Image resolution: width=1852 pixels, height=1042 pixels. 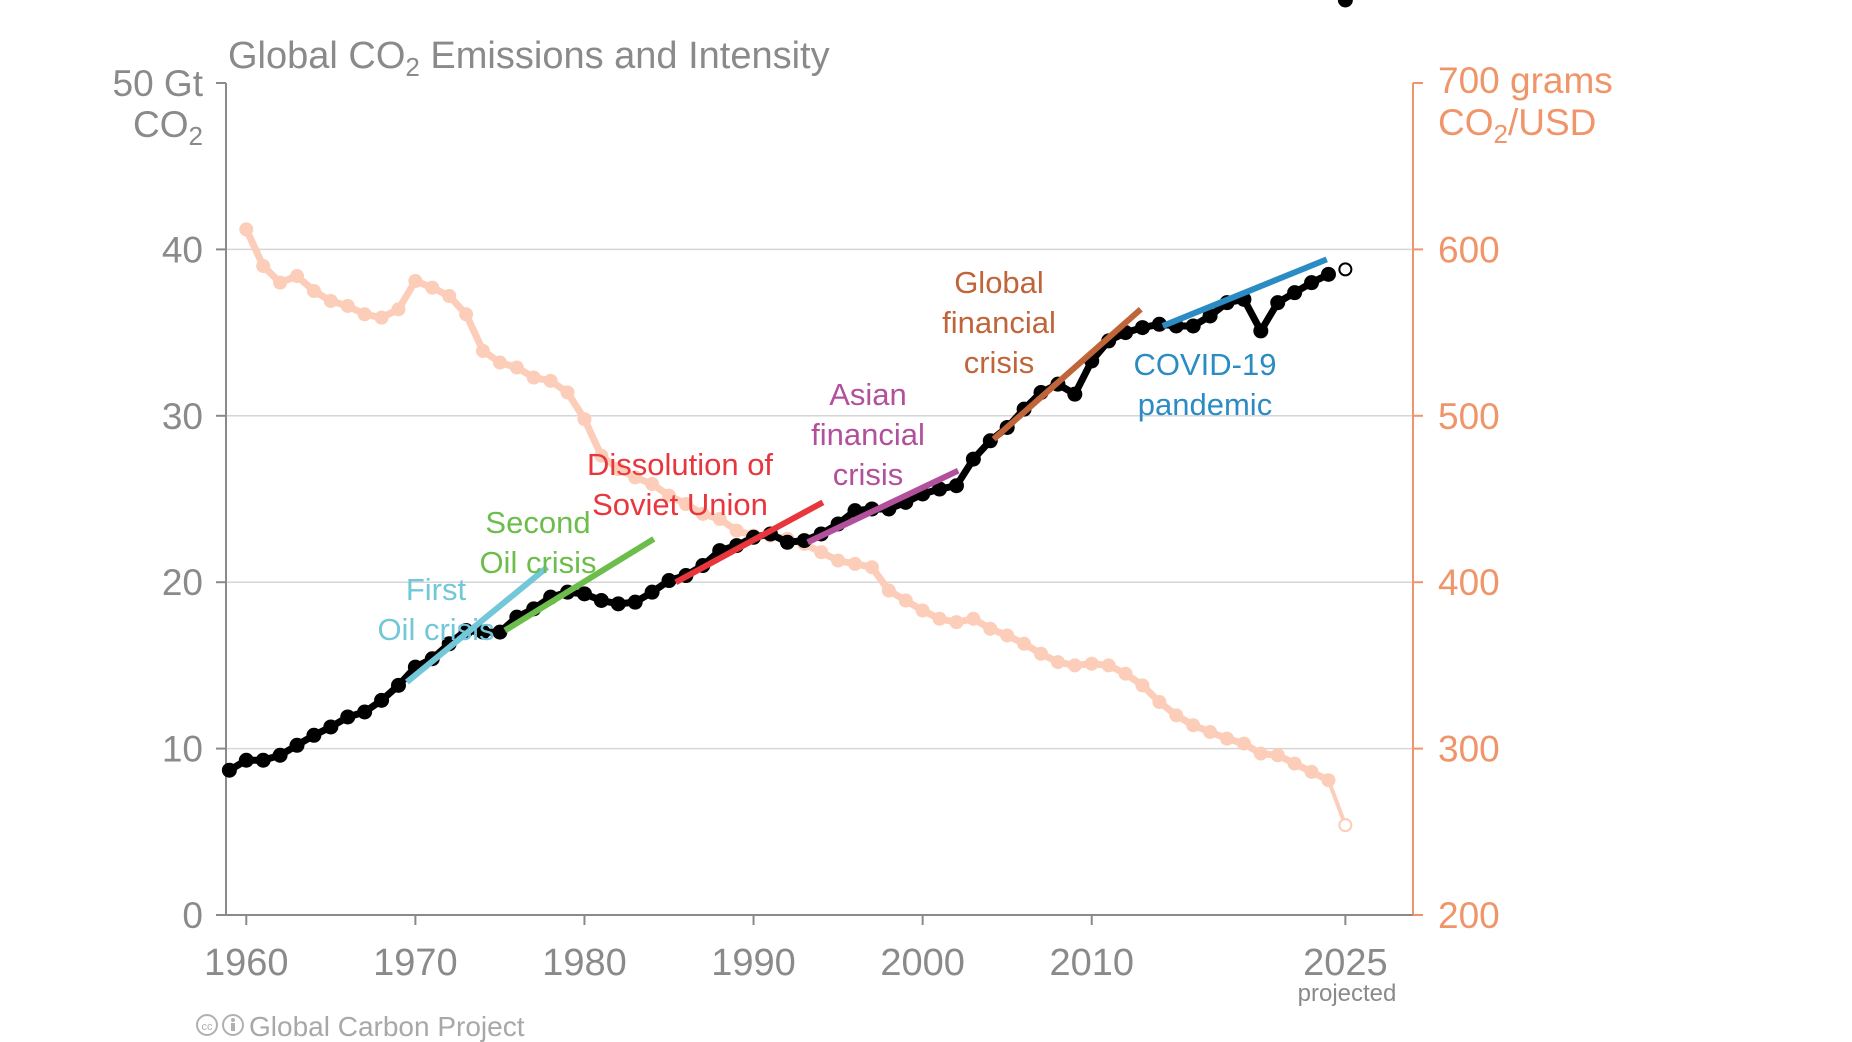 I want to click on emissions-point-2009, so click(x=1075, y=394).